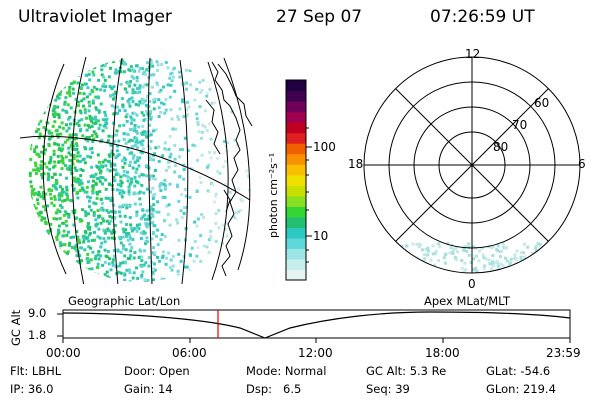 The height and width of the screenshot is (400, 600). I want to click on mlt-label-12: 12, so click(473, 54).